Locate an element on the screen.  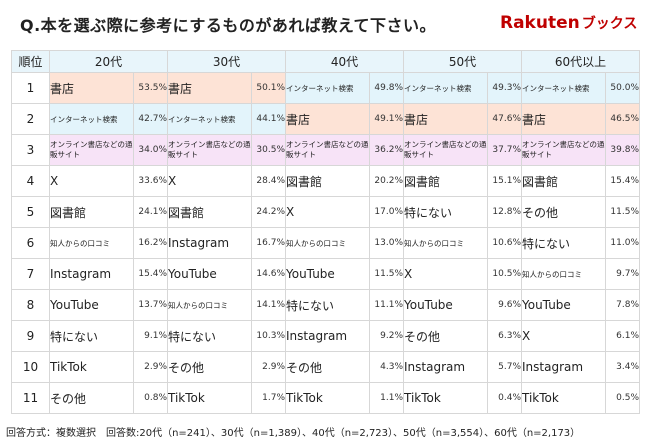
header-rank: 順位 is located at coordinates (30, 61).